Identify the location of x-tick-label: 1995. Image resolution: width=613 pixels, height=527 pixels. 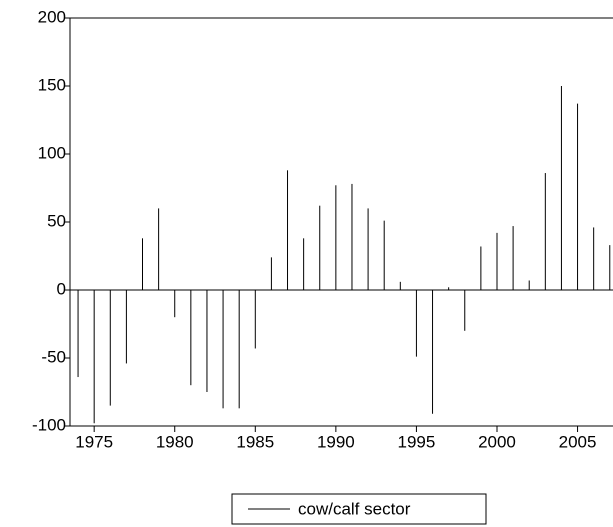
(417, 441).